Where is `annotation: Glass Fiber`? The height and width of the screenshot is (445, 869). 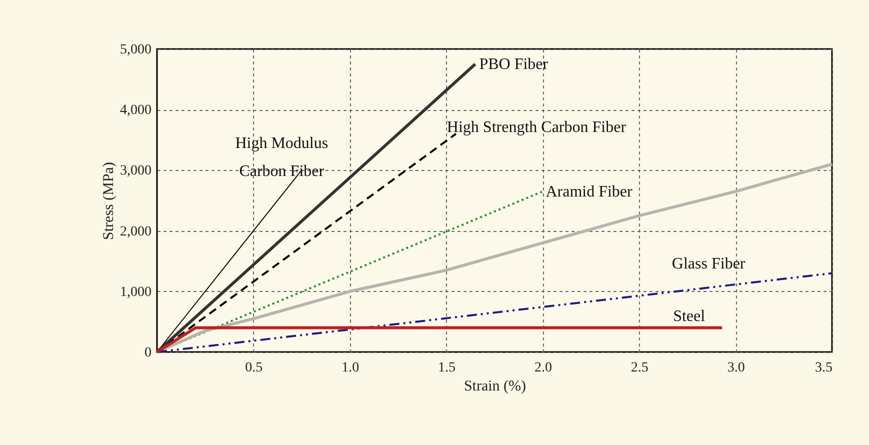 annotation: Glass Fiber is located at coordinates (709, 264).